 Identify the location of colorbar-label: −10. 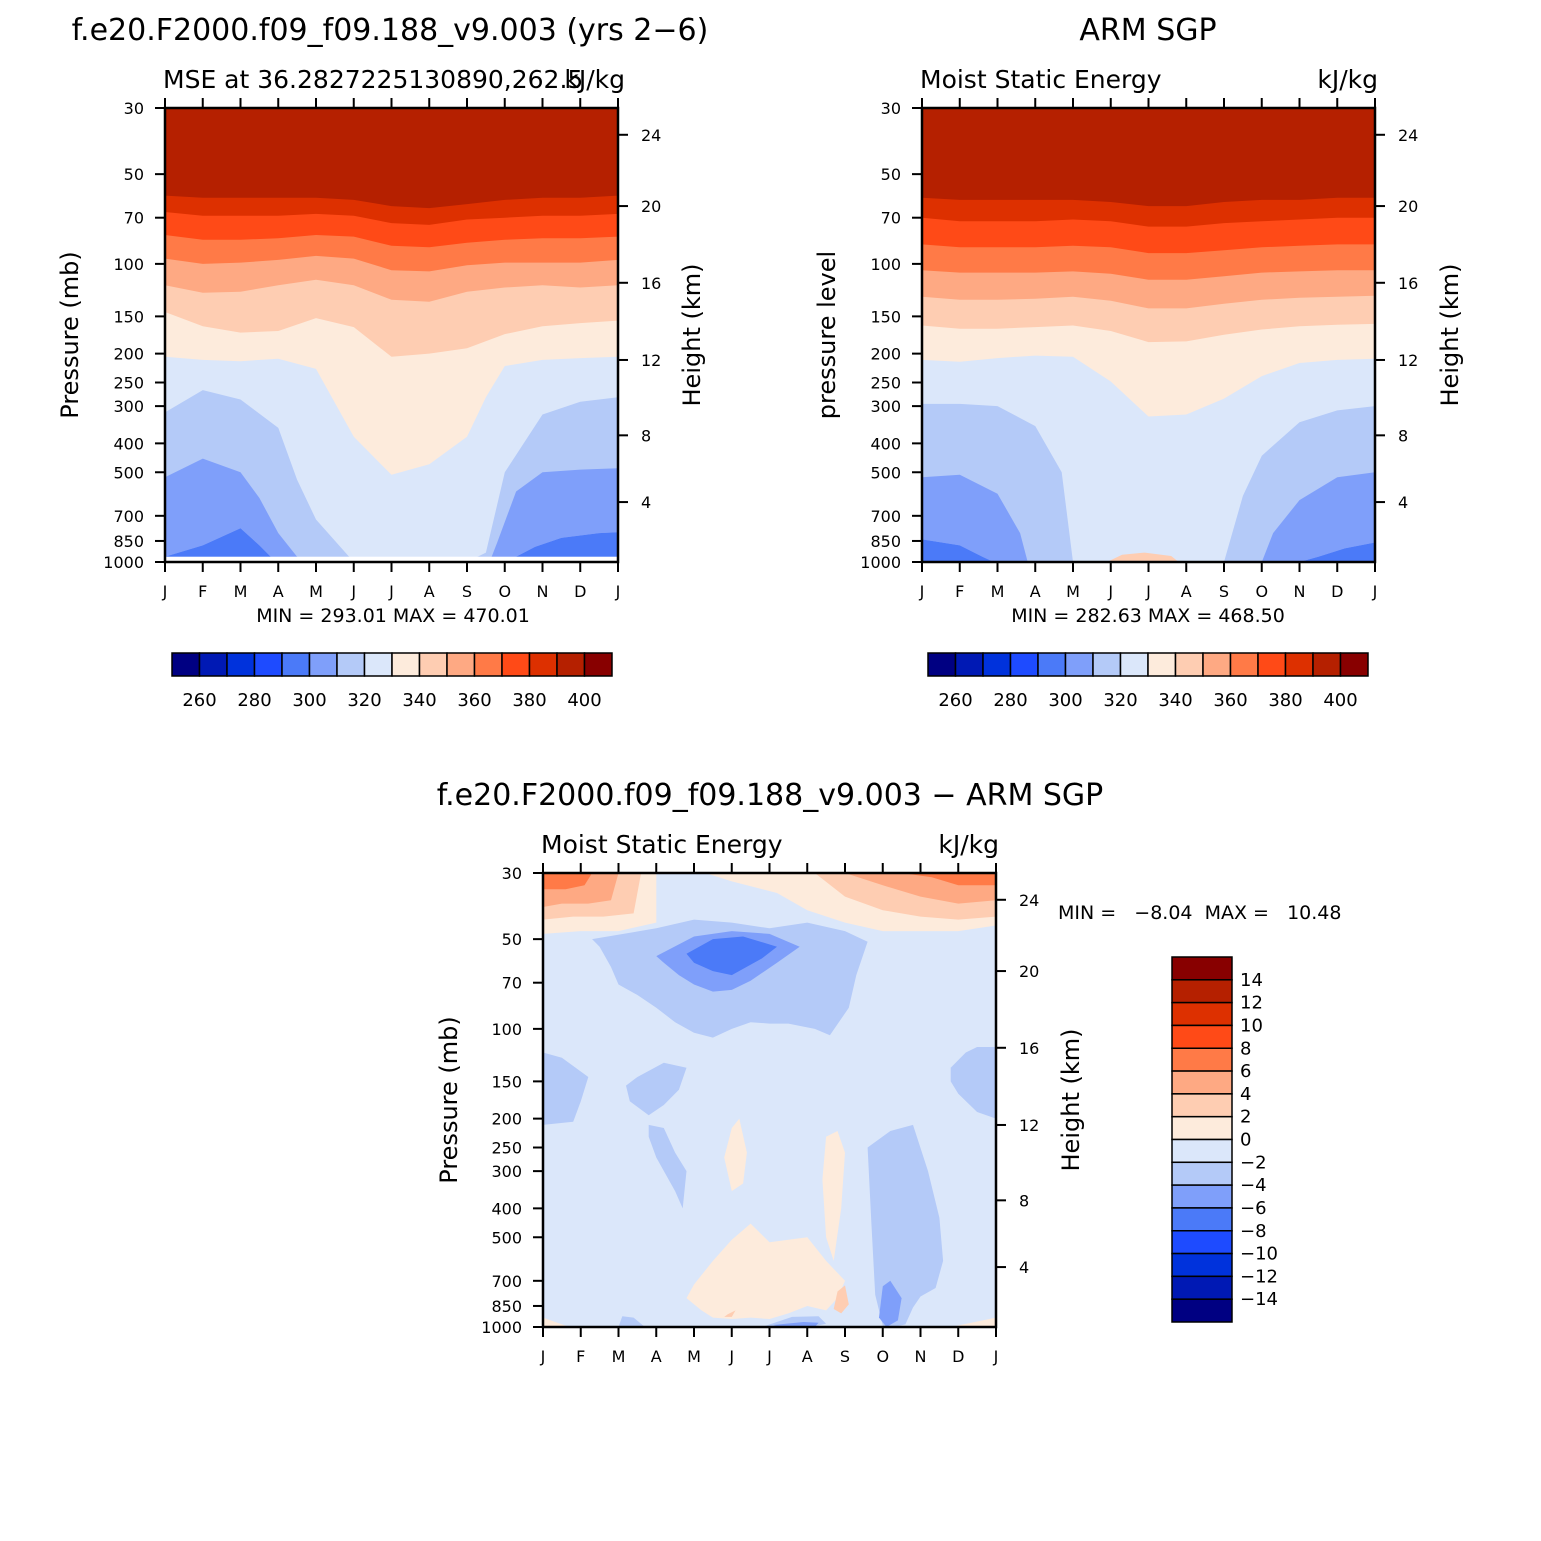
(1259, 1254).